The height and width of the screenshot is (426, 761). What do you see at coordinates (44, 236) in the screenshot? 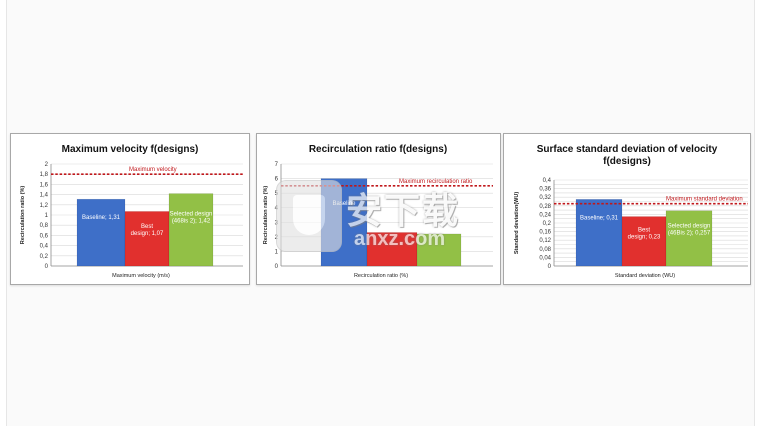
I see `y-tick-label: 0,6` at bounding box center [44, 236].